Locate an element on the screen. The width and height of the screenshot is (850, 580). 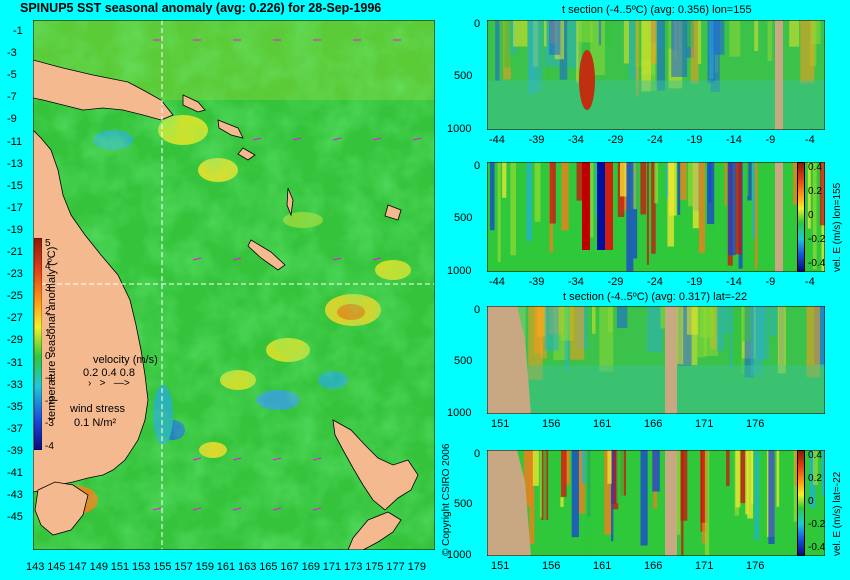
section-x-tick: -4 is located at coordinates (810, 140).